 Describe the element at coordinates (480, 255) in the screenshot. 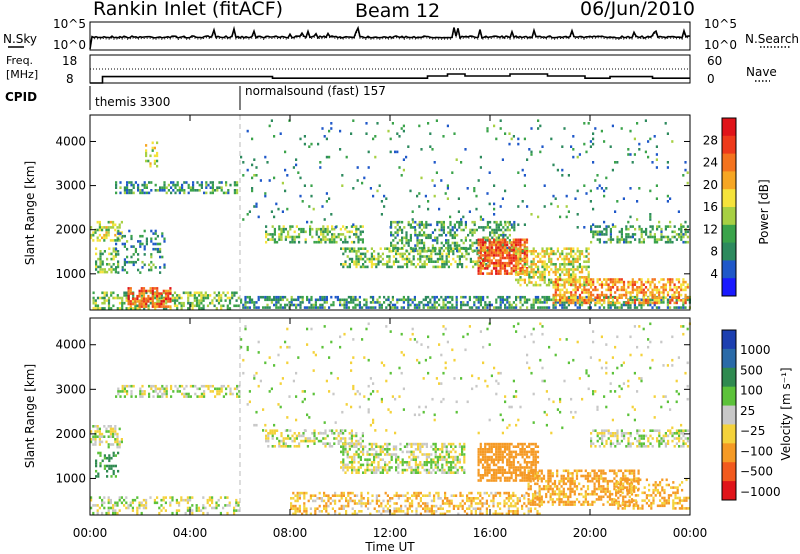

I see `power-cell-2053` at that location.